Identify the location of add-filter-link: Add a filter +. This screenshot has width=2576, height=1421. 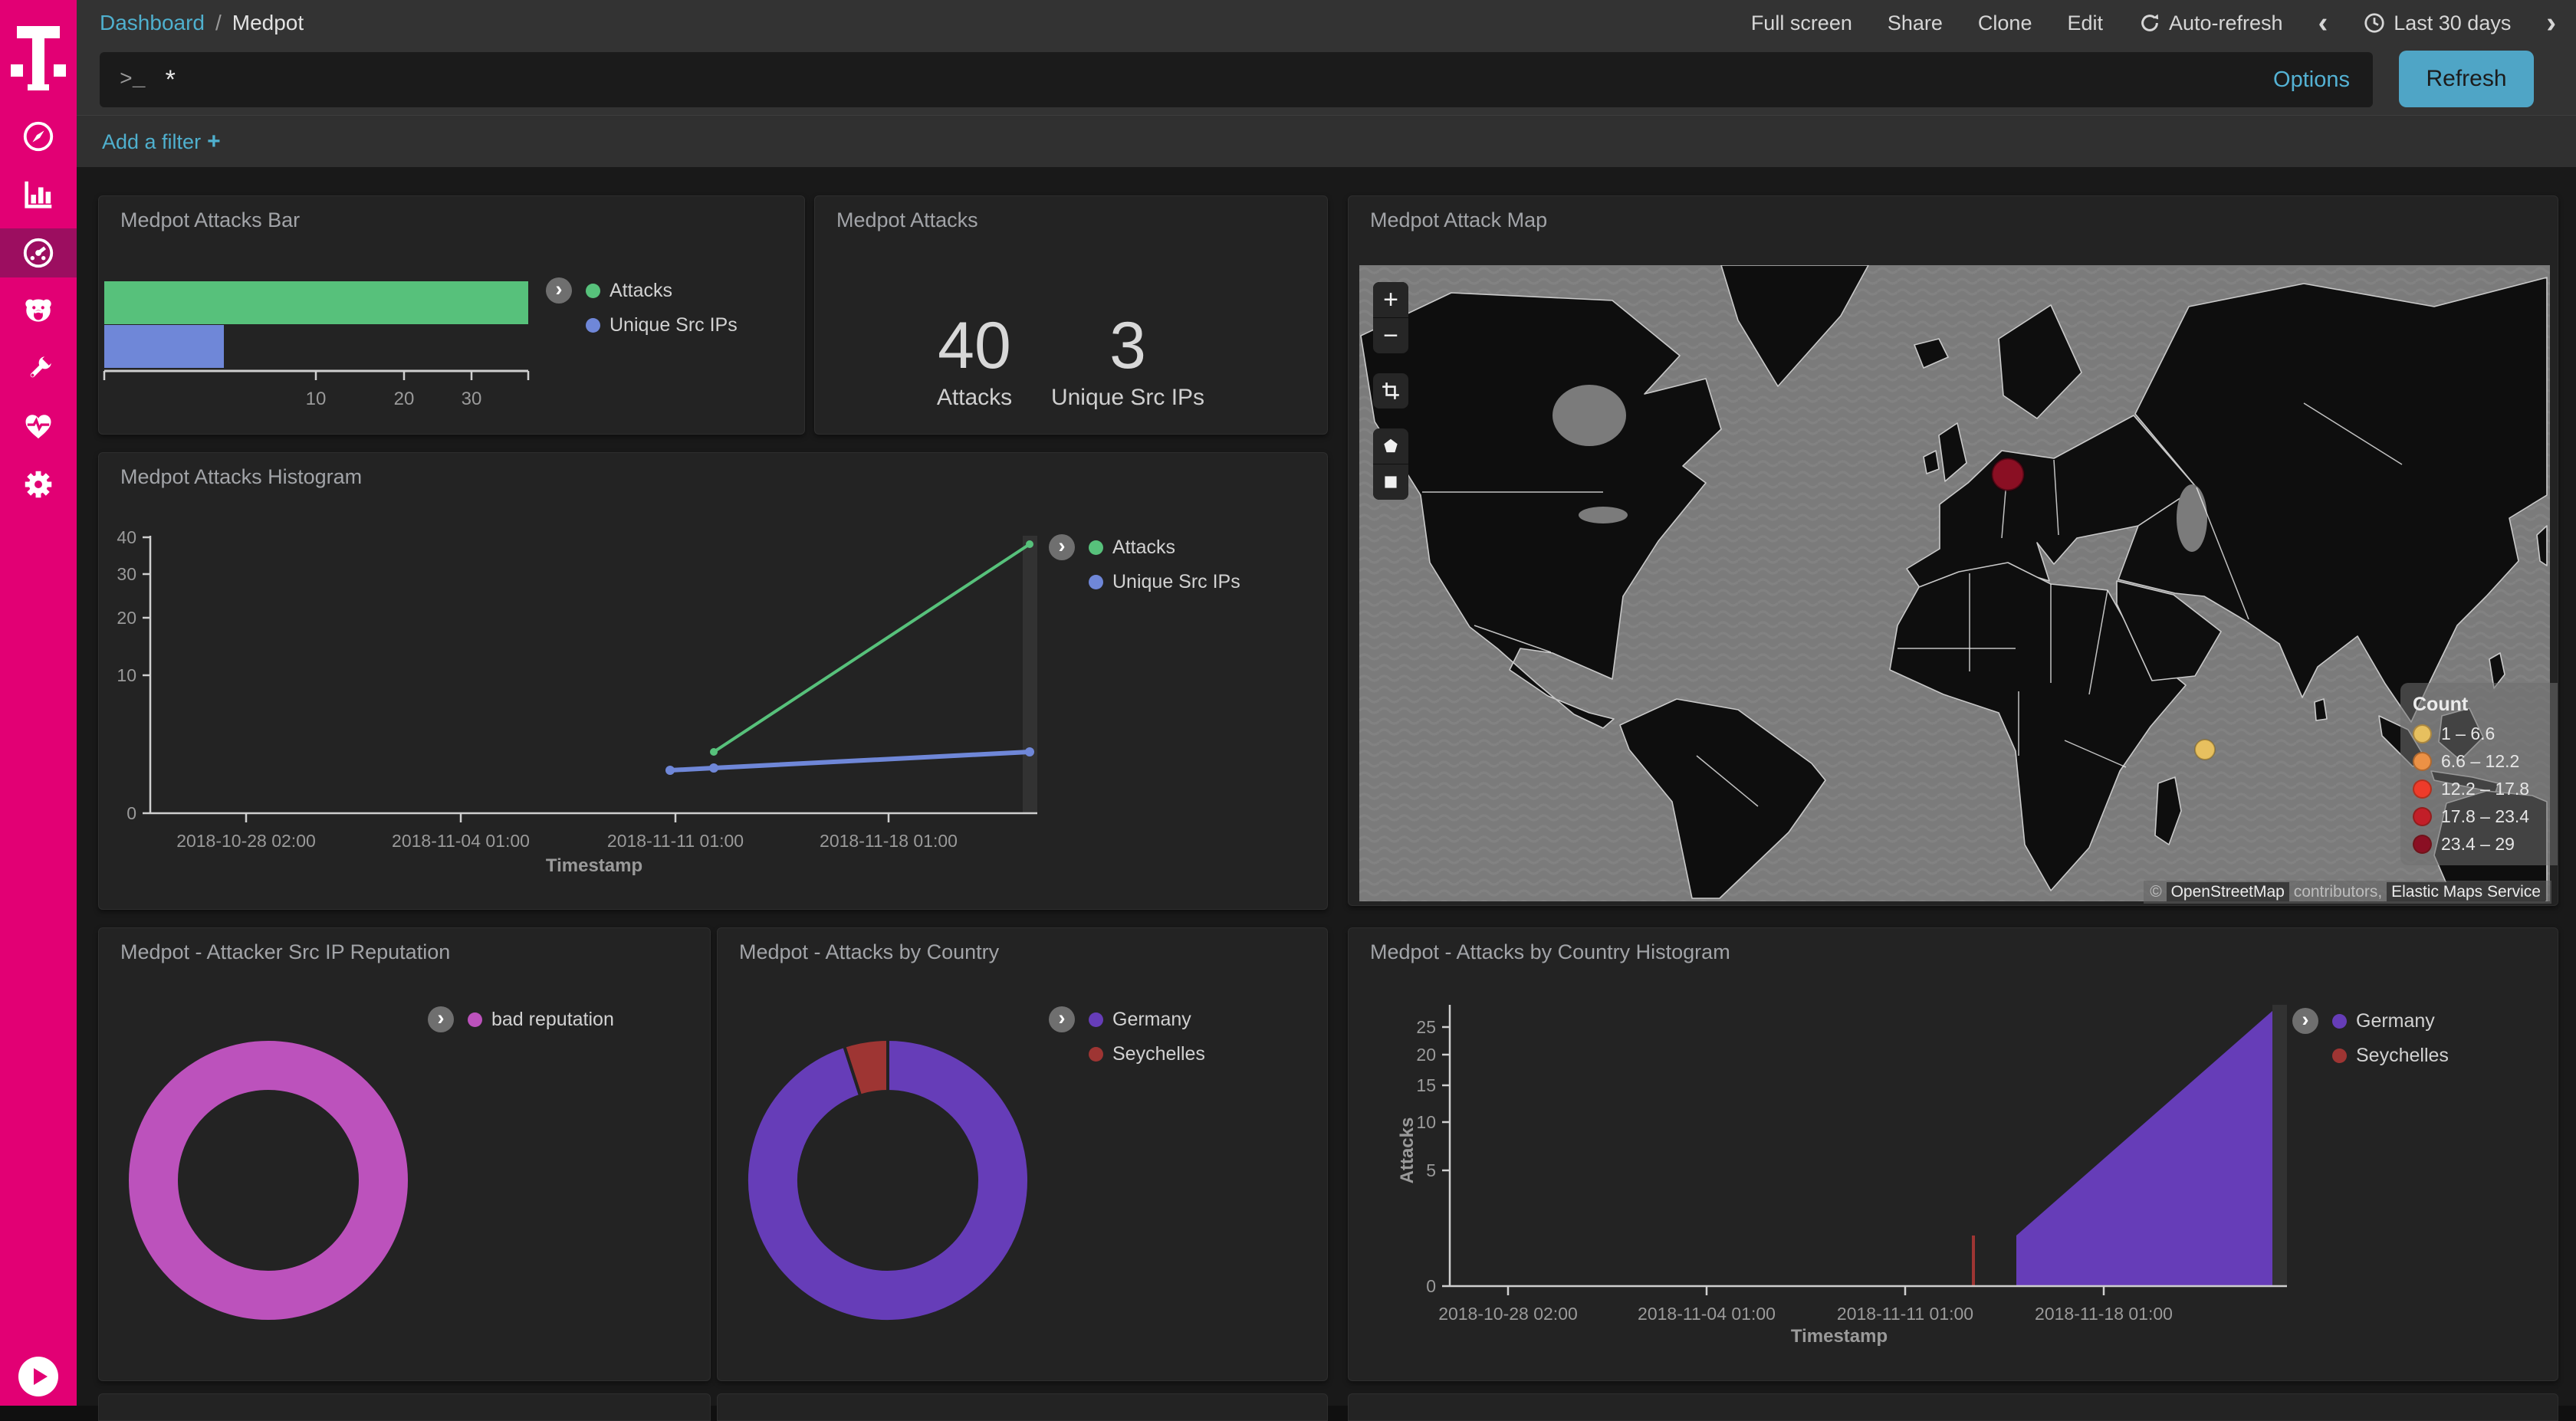
(161, 141).